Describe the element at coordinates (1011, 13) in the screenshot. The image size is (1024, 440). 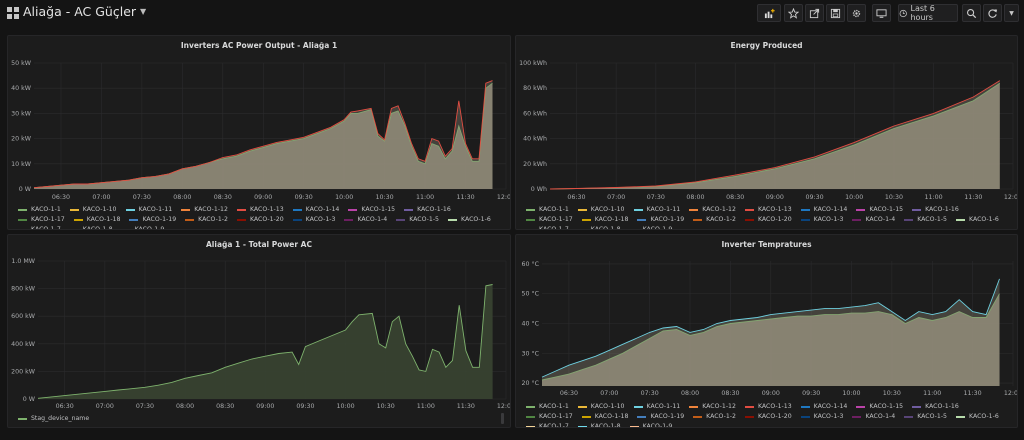
I see `refresh-interval-button: ▼` at that location.